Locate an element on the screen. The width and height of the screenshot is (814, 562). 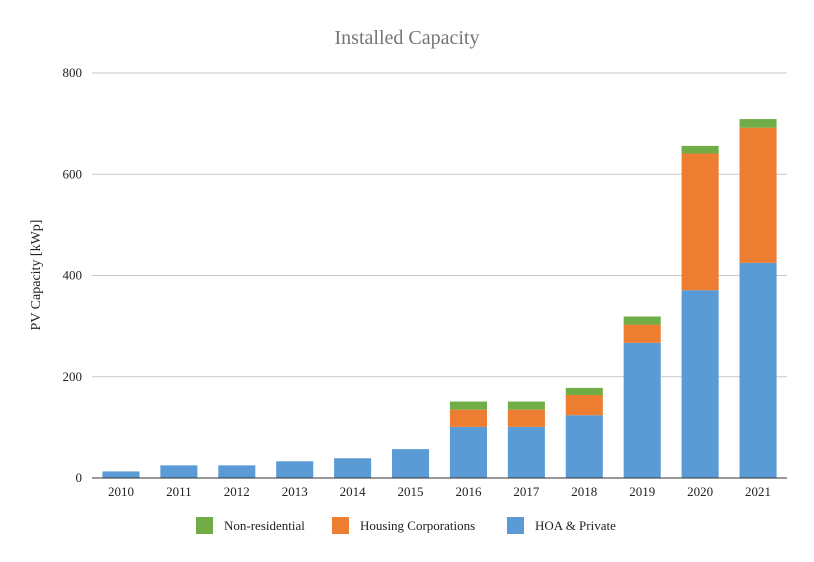
chart-title: Installed Capacity is located at coordinates (407, 38).